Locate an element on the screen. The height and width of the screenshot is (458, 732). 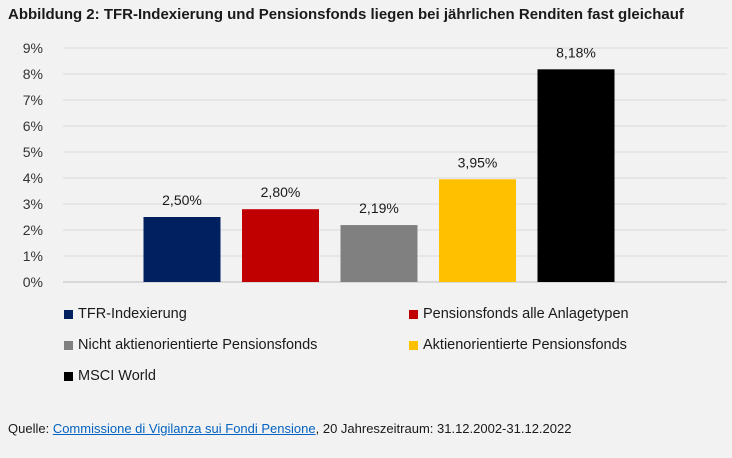
legend-item-aktien: Aktienorientierte Pensionsfonds is located at coordinates (518, 345).